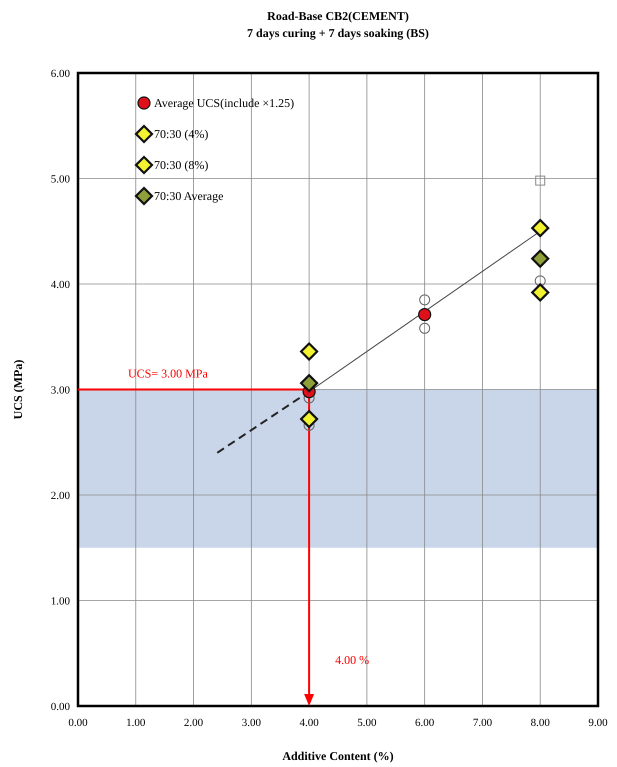 The height and width of the screenshot is (767, 617). I want to click on y-tick-label: 4.00, so click(60, 285).